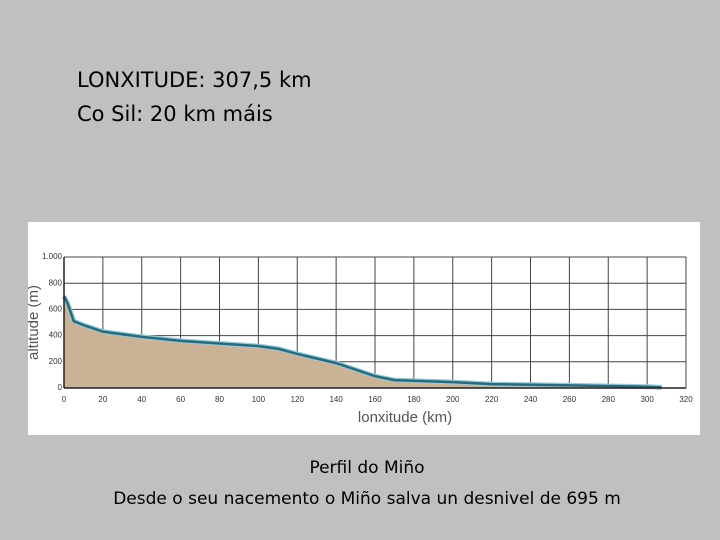 The height and width of the screenshot is (540, 720). I want to click on y-tick-label: 400, so click(56, 335).